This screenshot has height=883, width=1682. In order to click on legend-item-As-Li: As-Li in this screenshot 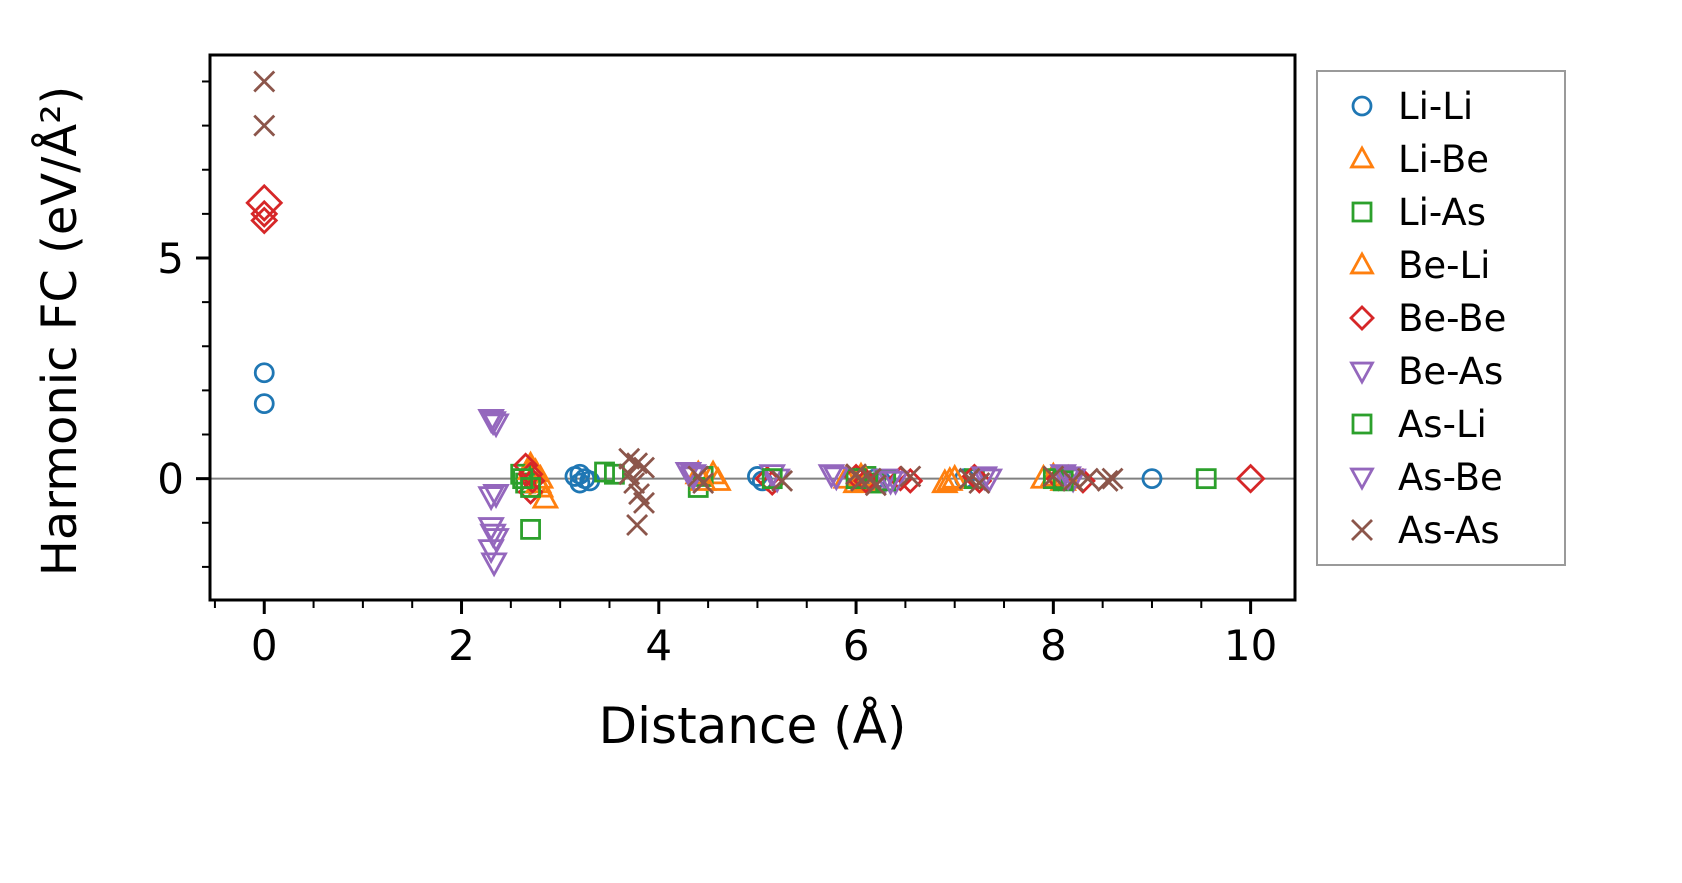, I will do `click(1441, 424)`.